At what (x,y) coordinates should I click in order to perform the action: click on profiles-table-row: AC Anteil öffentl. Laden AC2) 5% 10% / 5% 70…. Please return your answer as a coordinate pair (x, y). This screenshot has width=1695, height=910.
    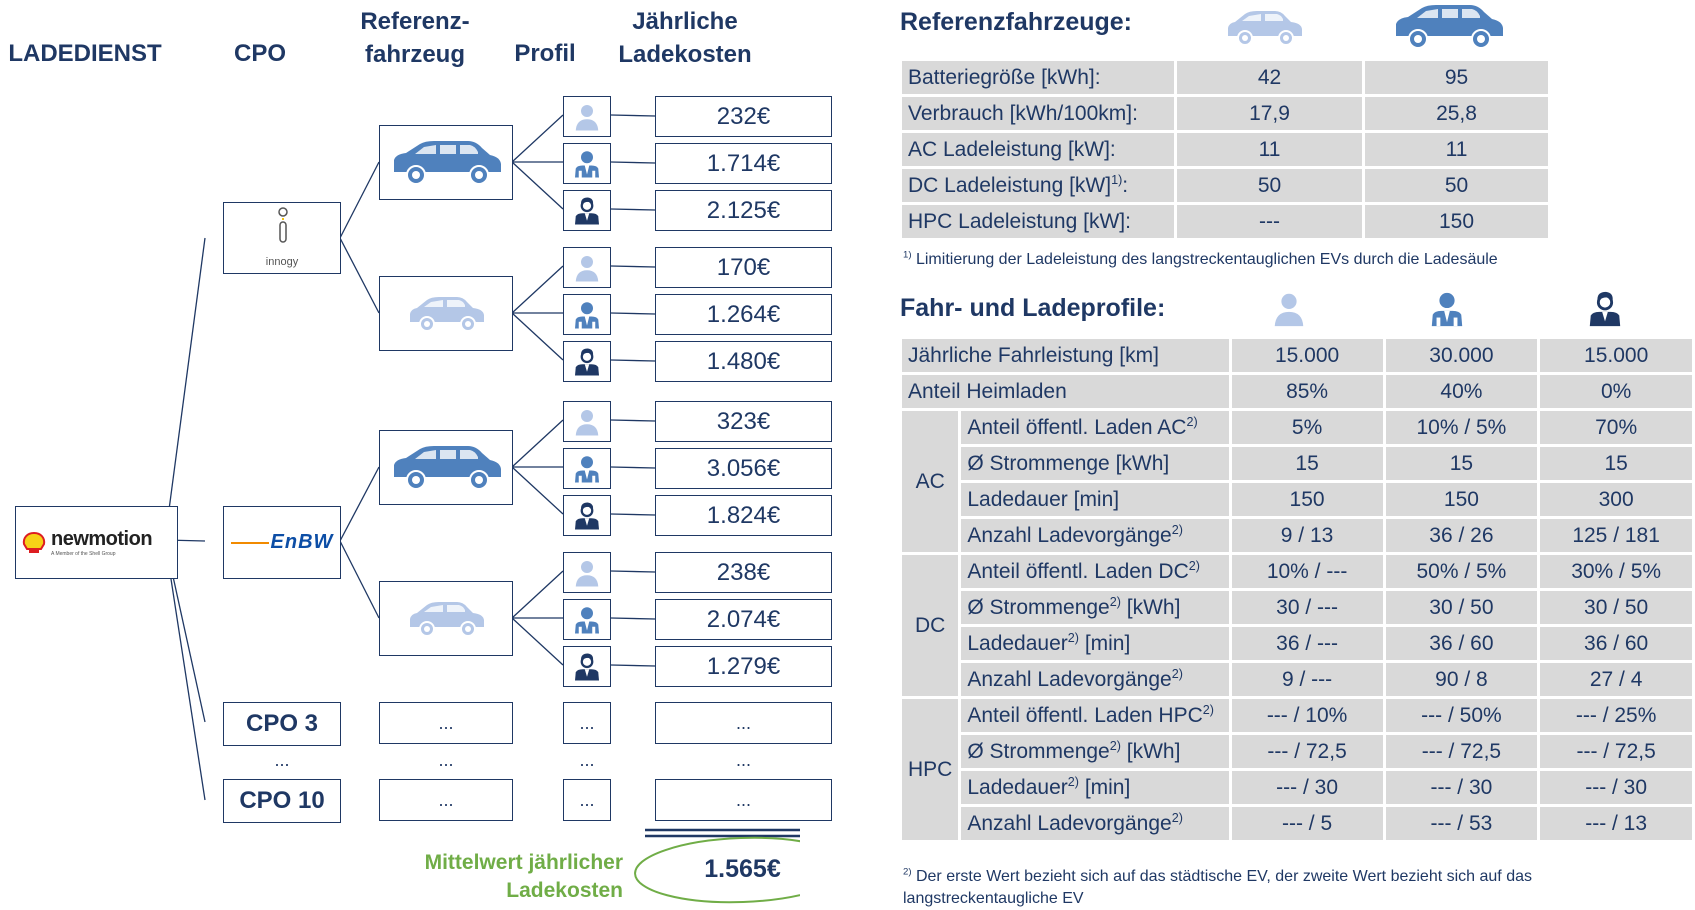
    Looking at the image, I should click on (1297, 481).